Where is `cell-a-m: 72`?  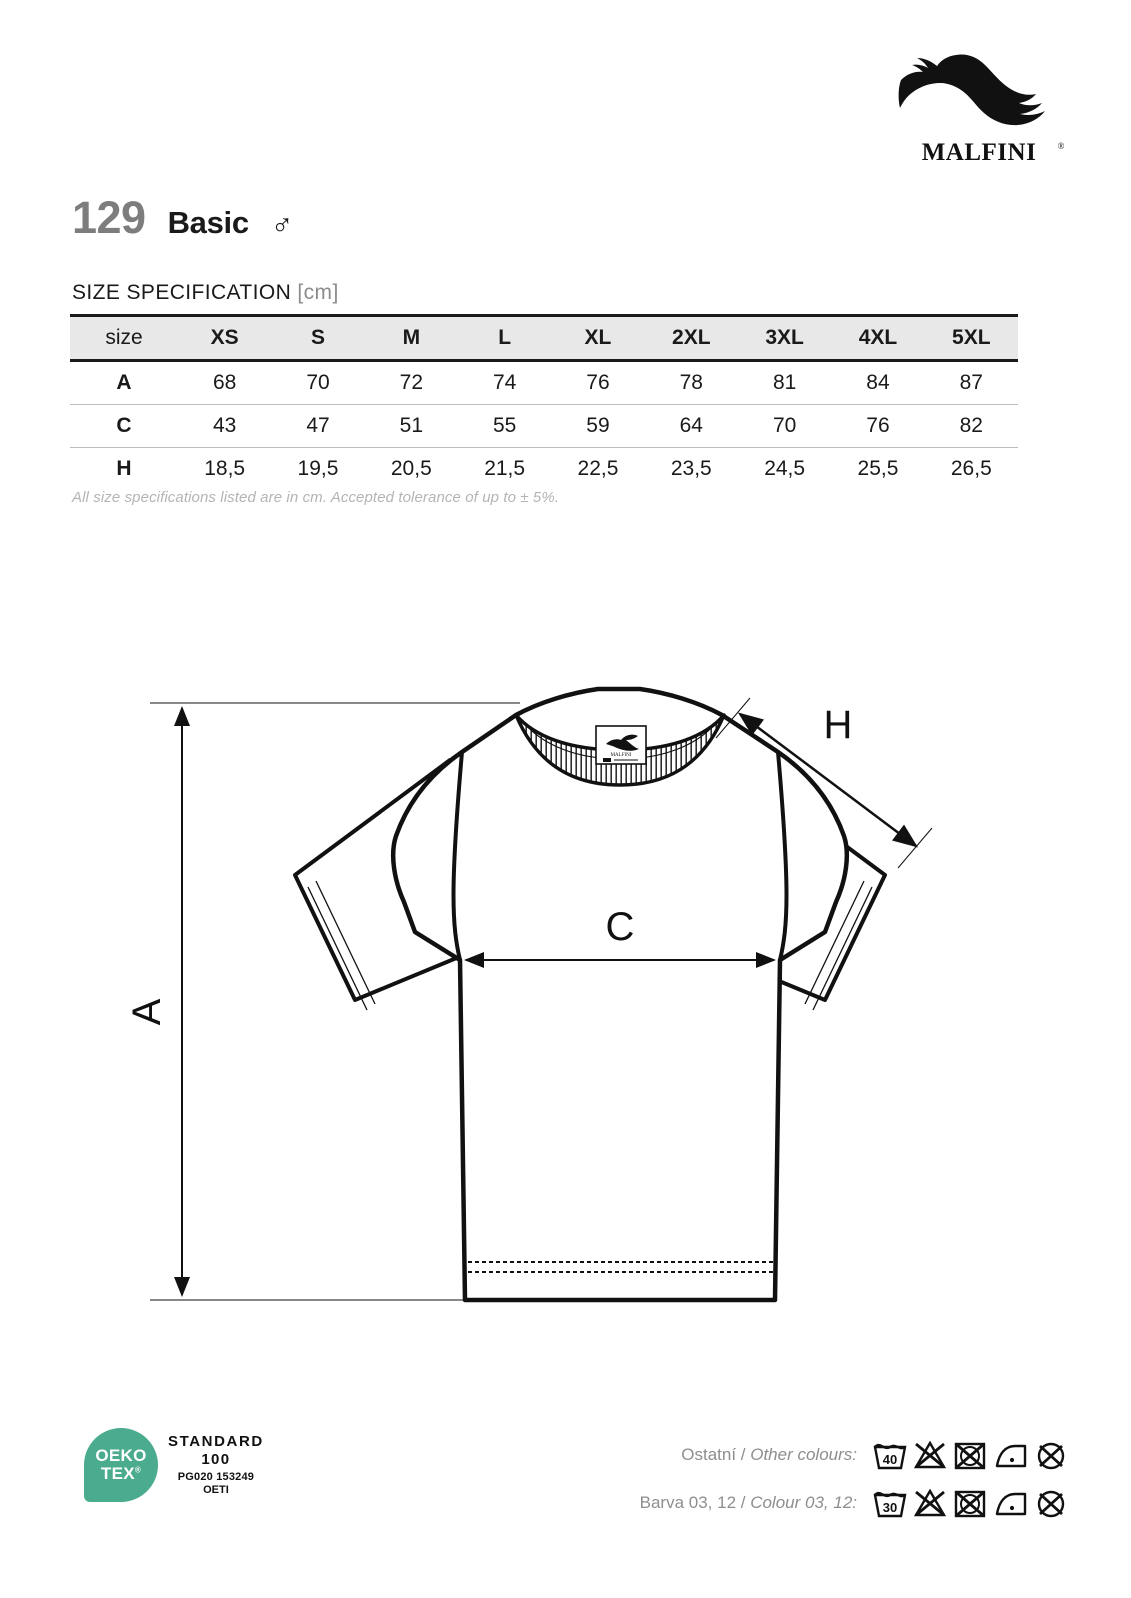 cell-a-m: 72 is located at coordinates (411, 382).